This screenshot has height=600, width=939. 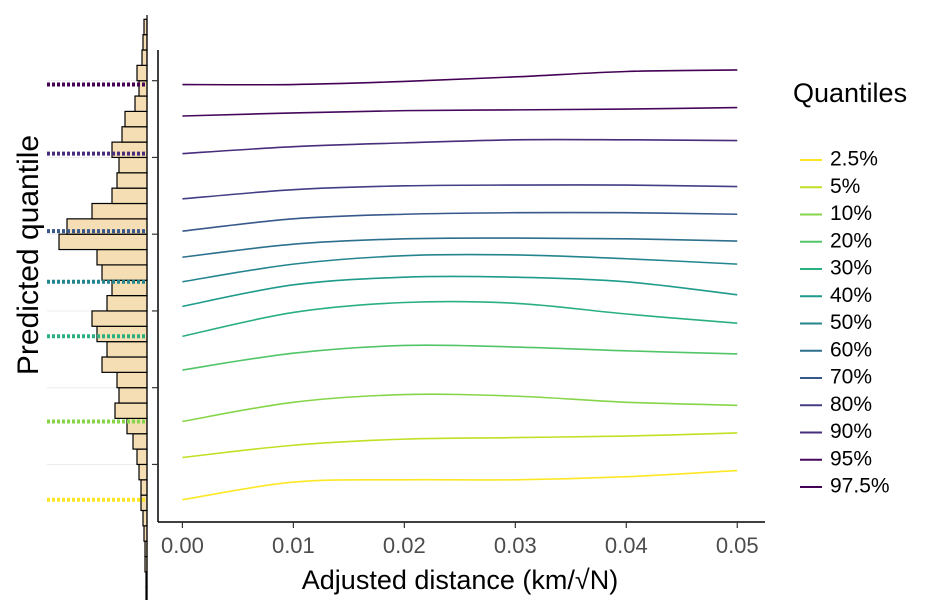 I want to click on legend-label: 60%, so click(x=851, y=349).